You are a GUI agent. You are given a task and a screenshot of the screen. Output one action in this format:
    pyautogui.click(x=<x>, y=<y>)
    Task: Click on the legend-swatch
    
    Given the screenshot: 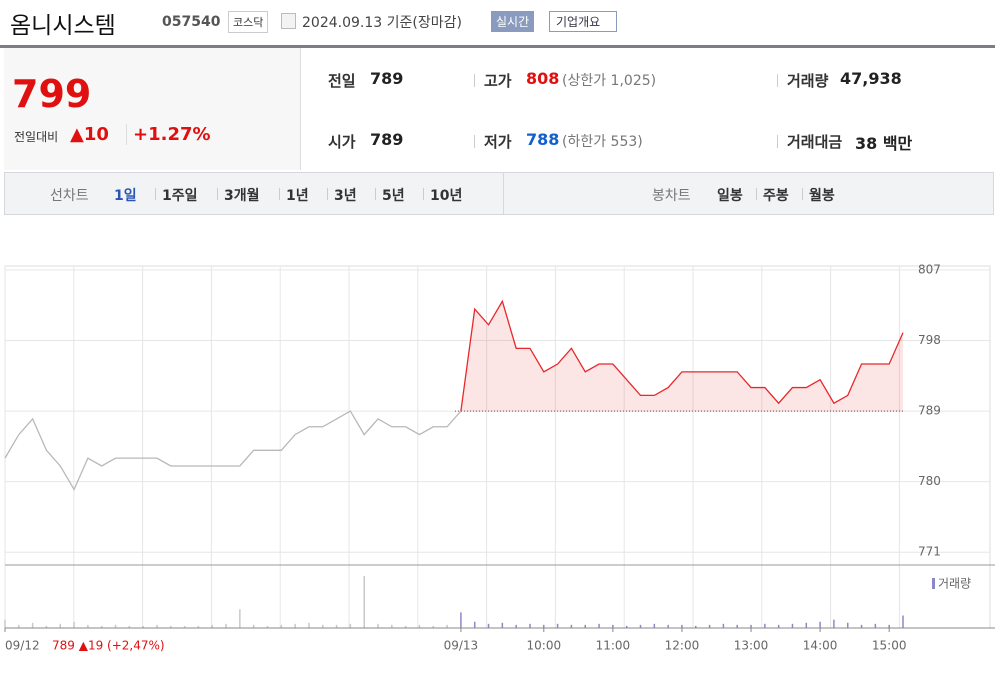 What is the action you would take?
    pyautogui.click(x=933, y=583)
    